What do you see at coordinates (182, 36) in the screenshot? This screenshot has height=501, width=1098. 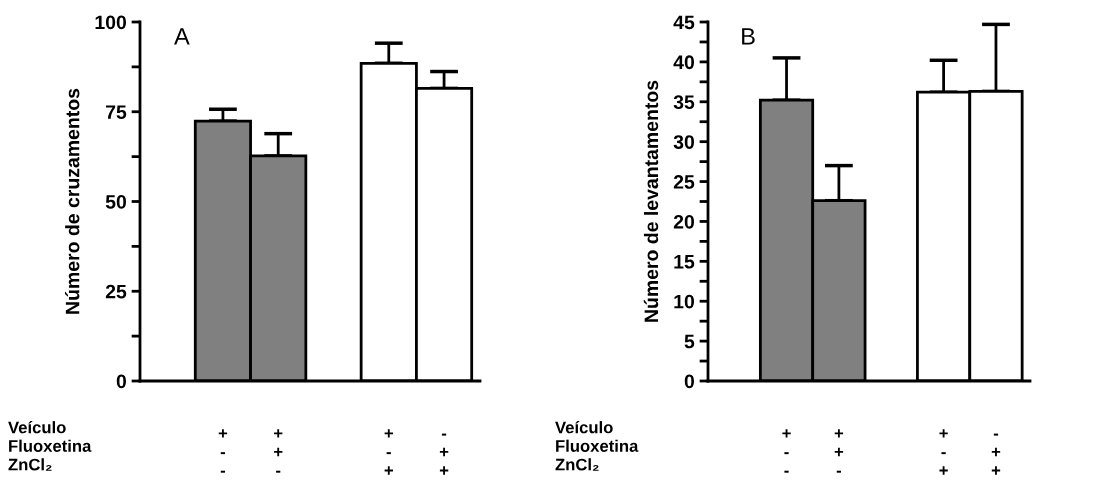 I see `text: A` at bounding box center [182, 36].